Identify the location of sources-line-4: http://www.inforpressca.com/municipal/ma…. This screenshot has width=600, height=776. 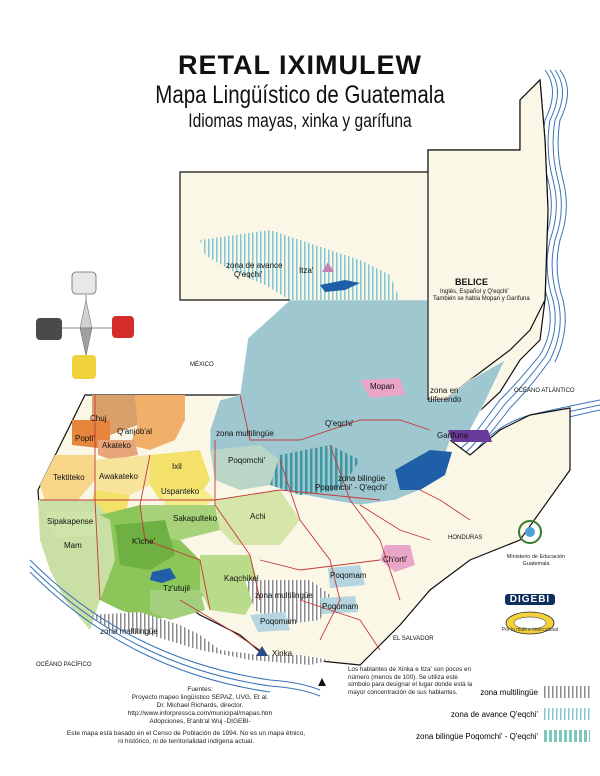
(200, 713).